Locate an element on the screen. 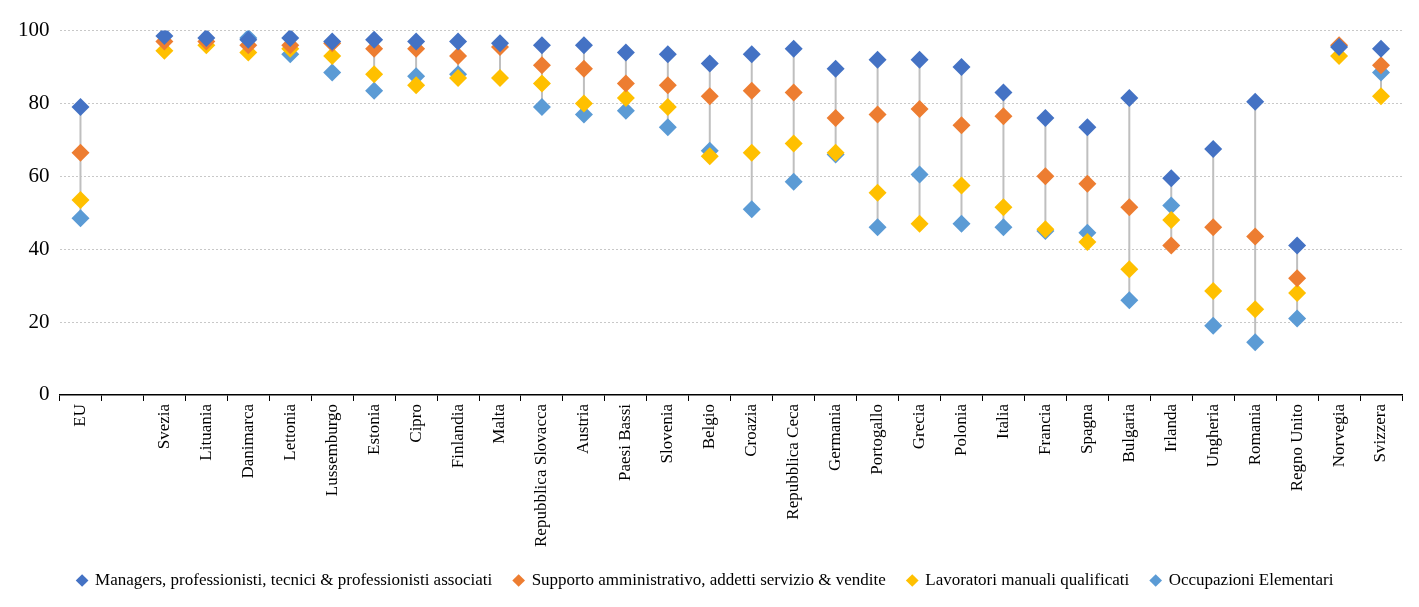 The width and height of the screenshot is (1419, 607). x-tick-label: Paesi Bassi is located at coordinates (625, 442).